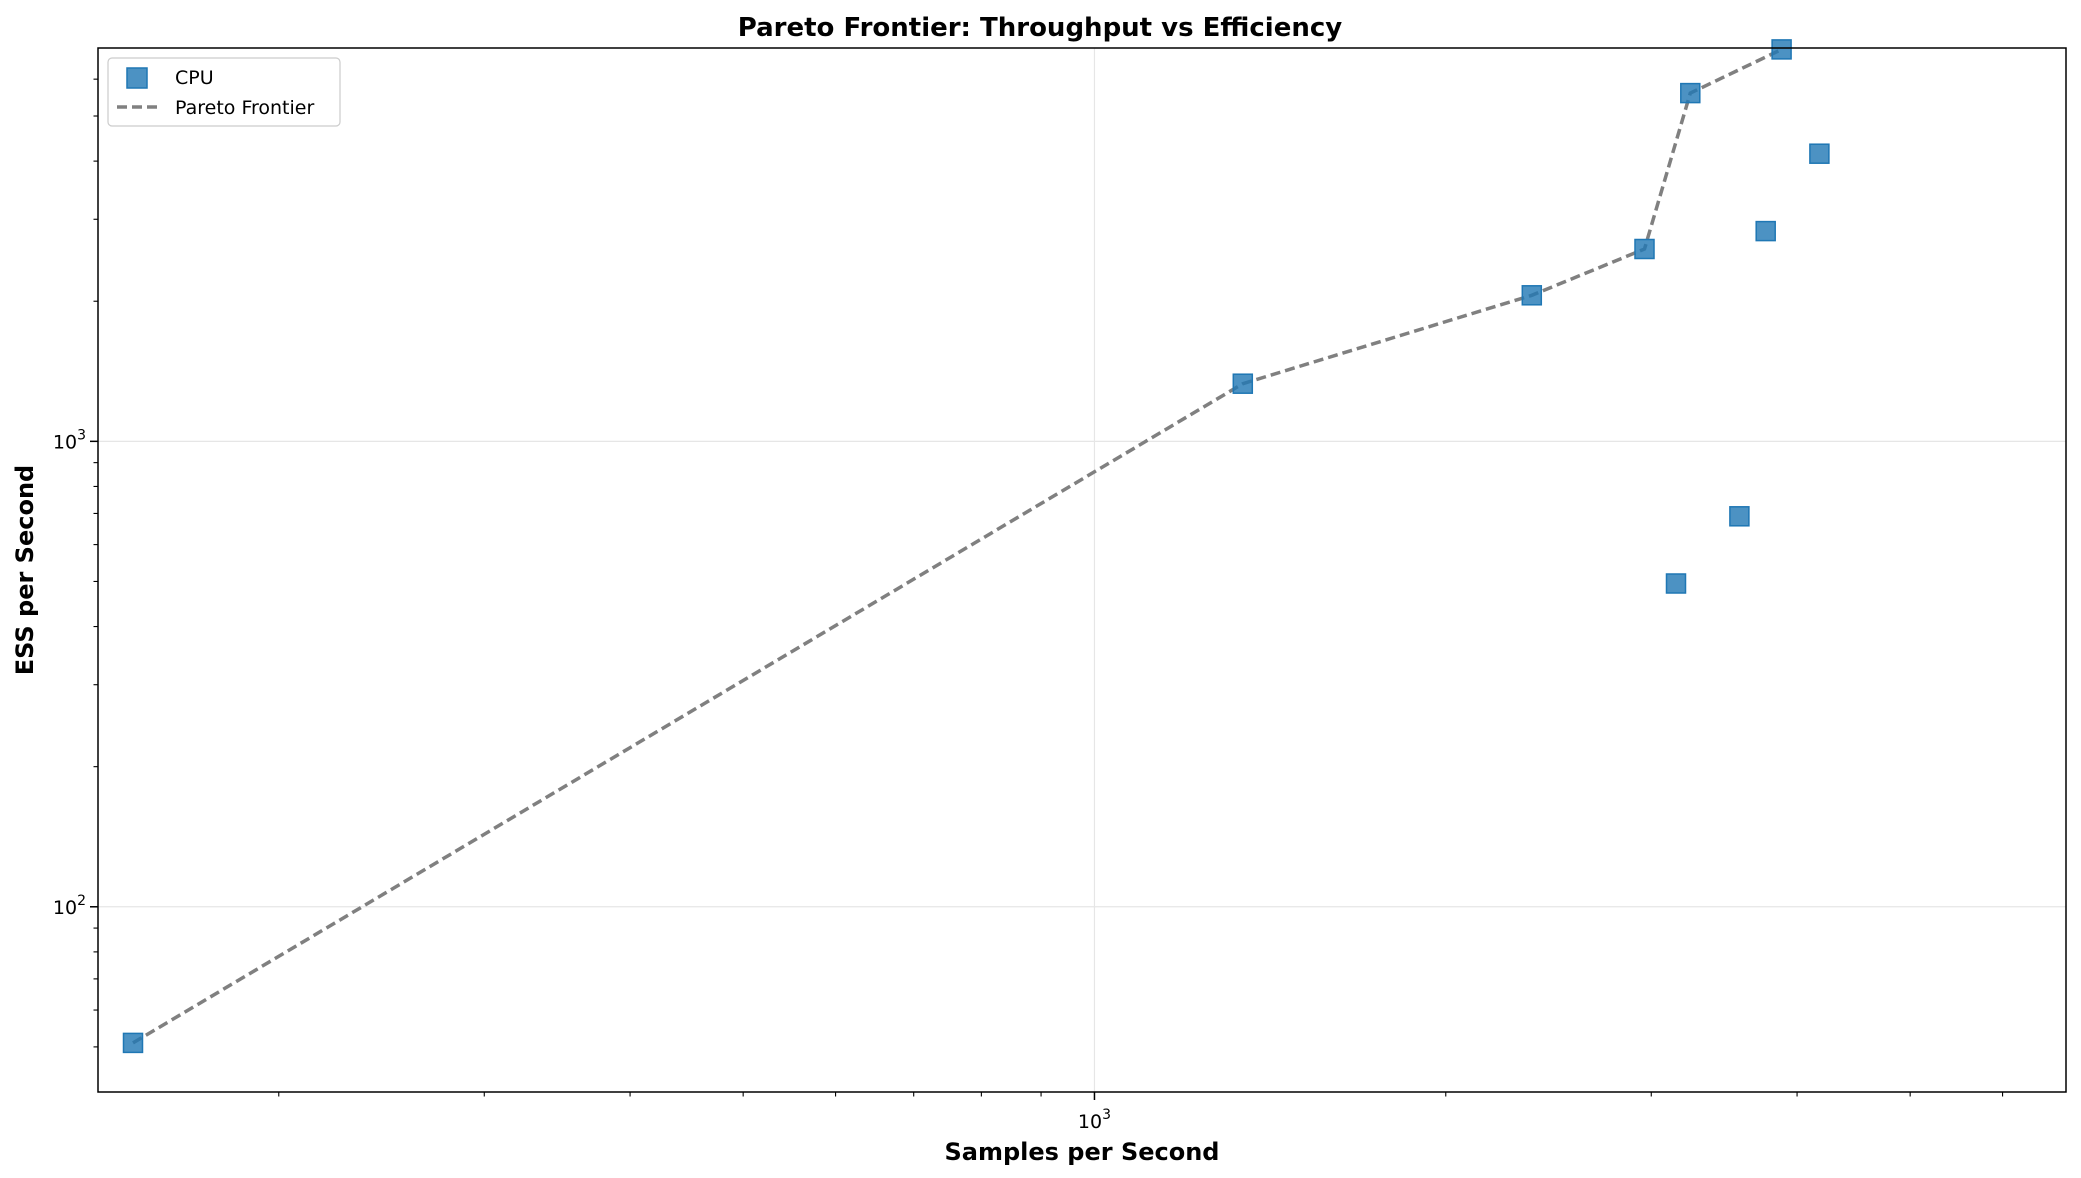 The height and width of the screenshot is (1178, 2081). I want to click on legend-box, so click(224, 92).